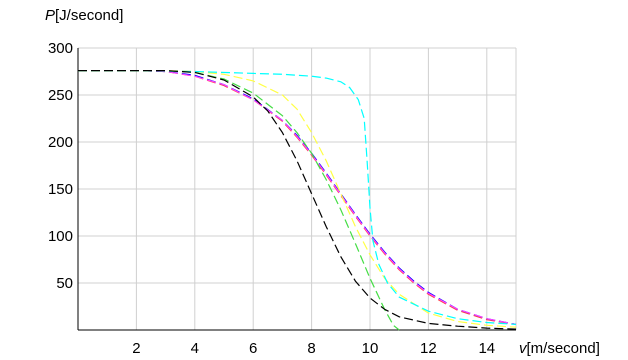 The image size is (628, 360). I want to click on x-tick-label: 14, so click(486, 348).